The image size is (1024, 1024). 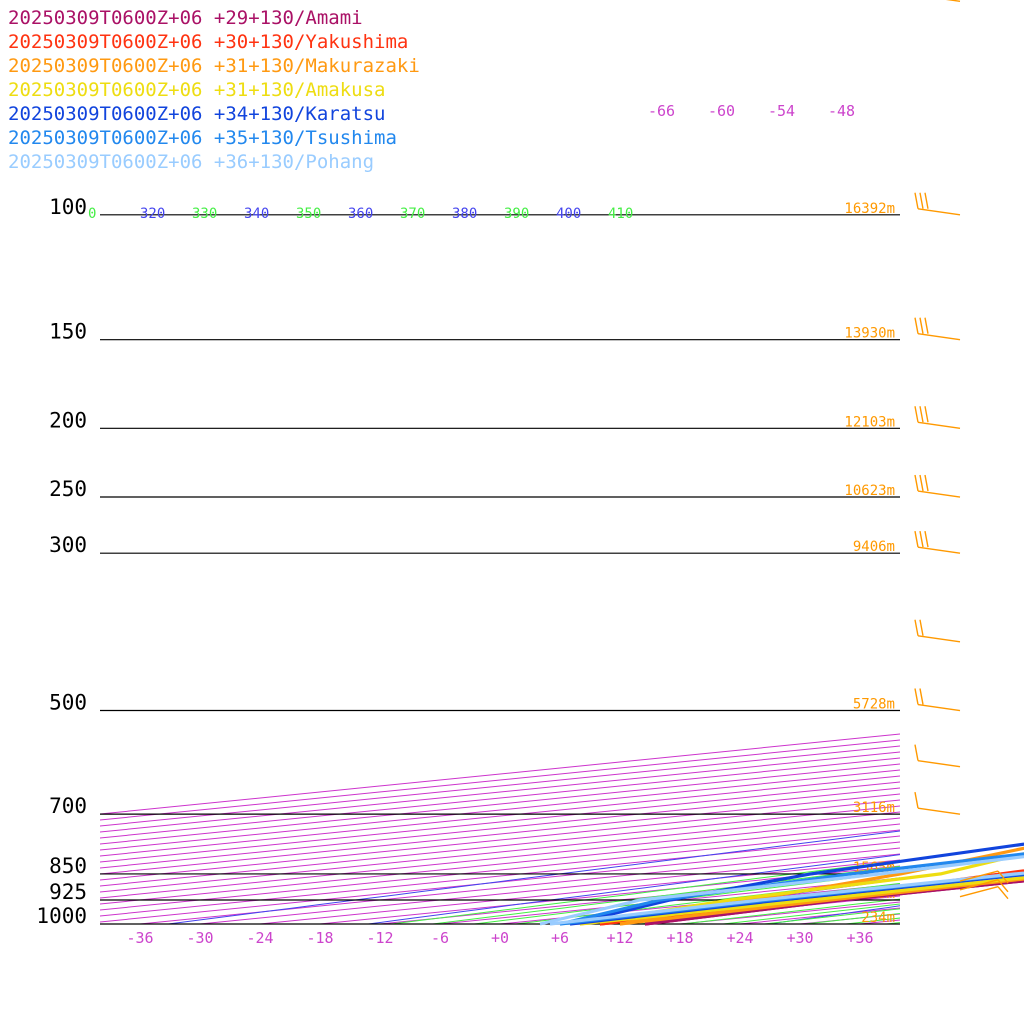 I want to click on x-tick-label: +6, so click(x=560, y=938).